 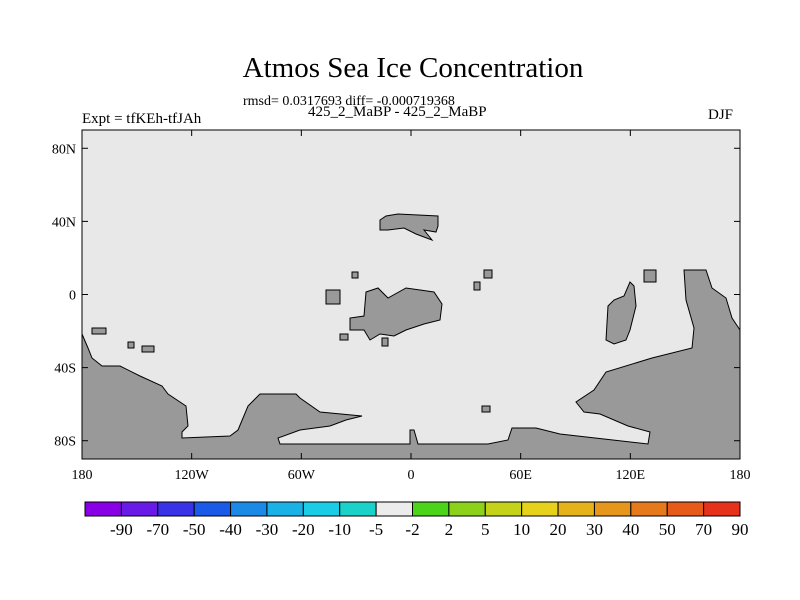 I want to click on north-island, so click(x=409, y=227).